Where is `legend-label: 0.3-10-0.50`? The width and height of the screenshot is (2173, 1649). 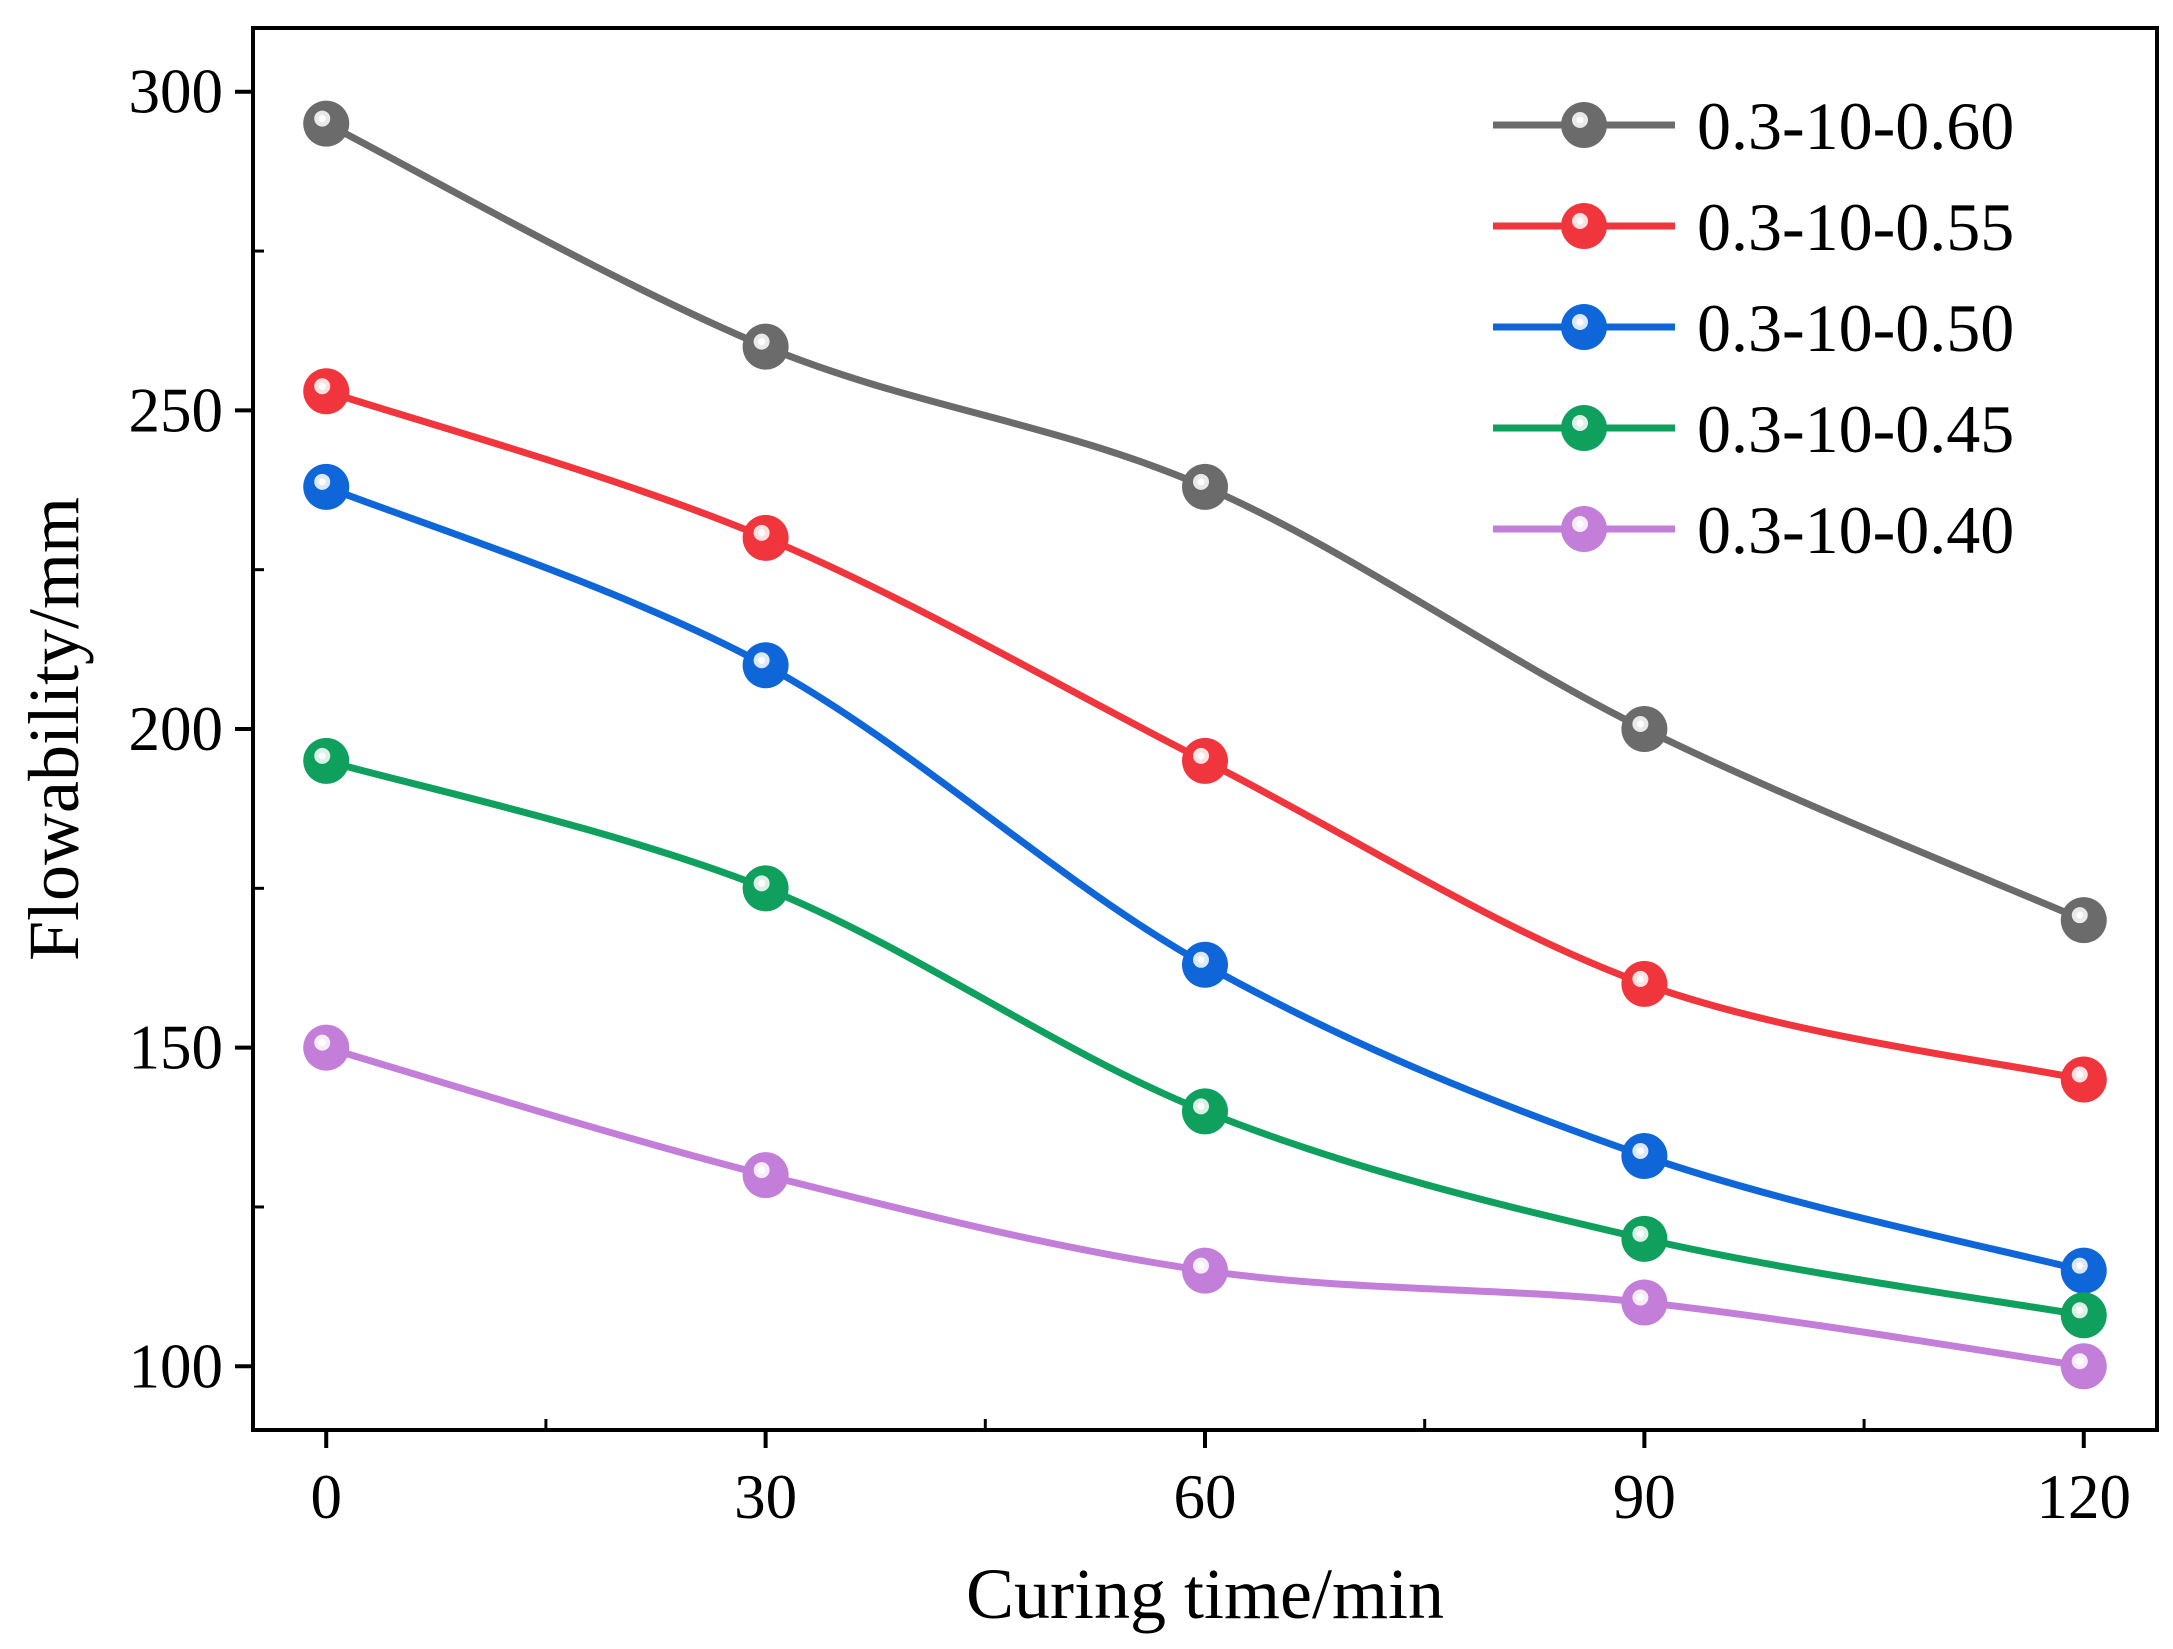
legend-label: 0.3-10-0.50 is located at coordinates (1855, 328).